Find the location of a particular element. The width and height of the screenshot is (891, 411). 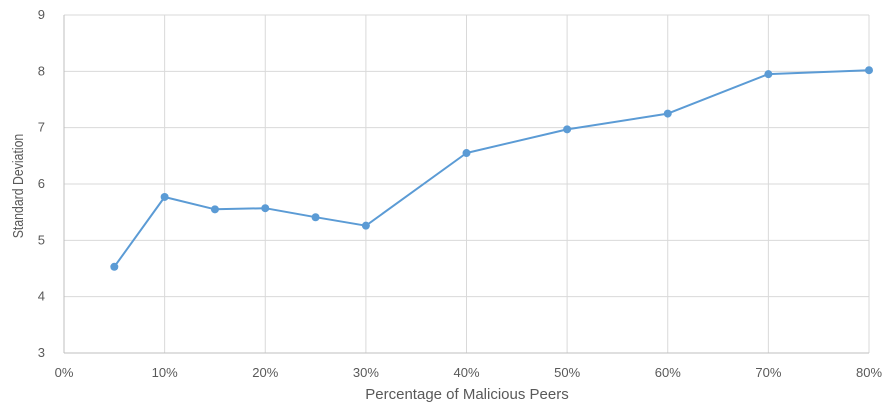

x-tick-label: 60% is located at coordinates (668, 372).